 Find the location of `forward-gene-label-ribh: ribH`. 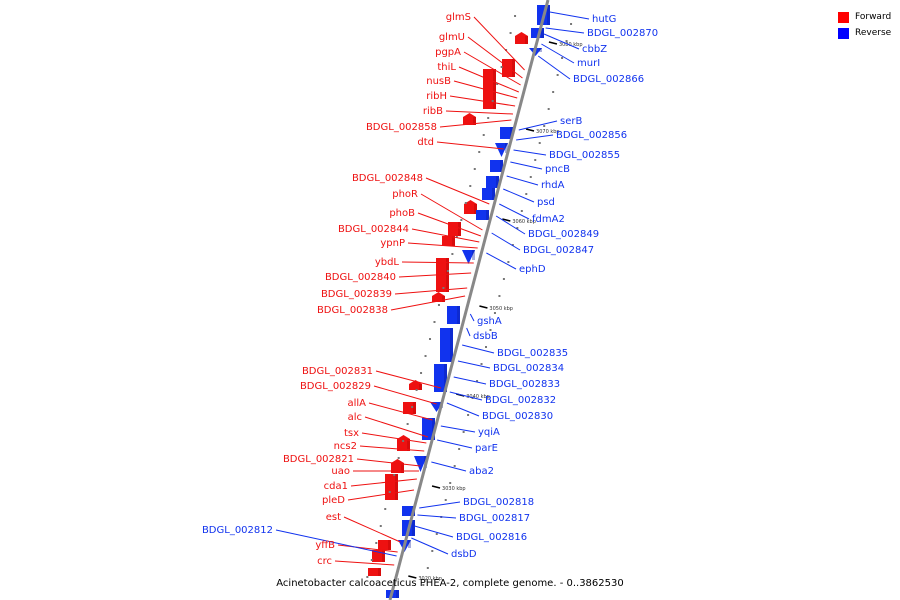

forward-gene-label-ribh: ribH is located at coordinates (436, 96).